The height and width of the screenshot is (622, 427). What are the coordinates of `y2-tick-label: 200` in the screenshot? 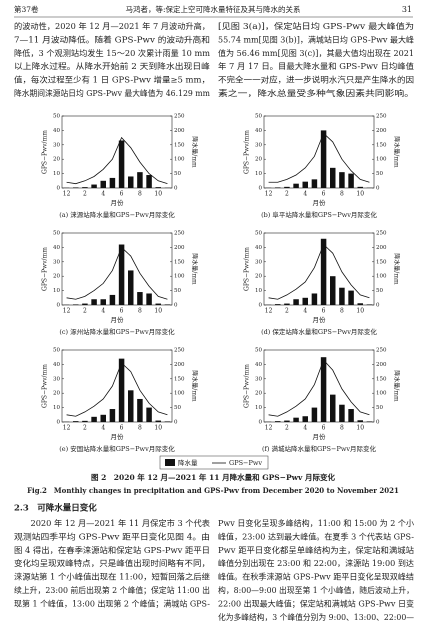 It's located at (179, 131).